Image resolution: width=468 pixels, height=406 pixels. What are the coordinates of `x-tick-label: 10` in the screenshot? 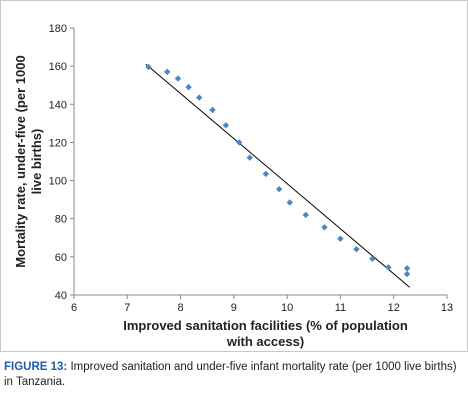 It's located at (287, 308).